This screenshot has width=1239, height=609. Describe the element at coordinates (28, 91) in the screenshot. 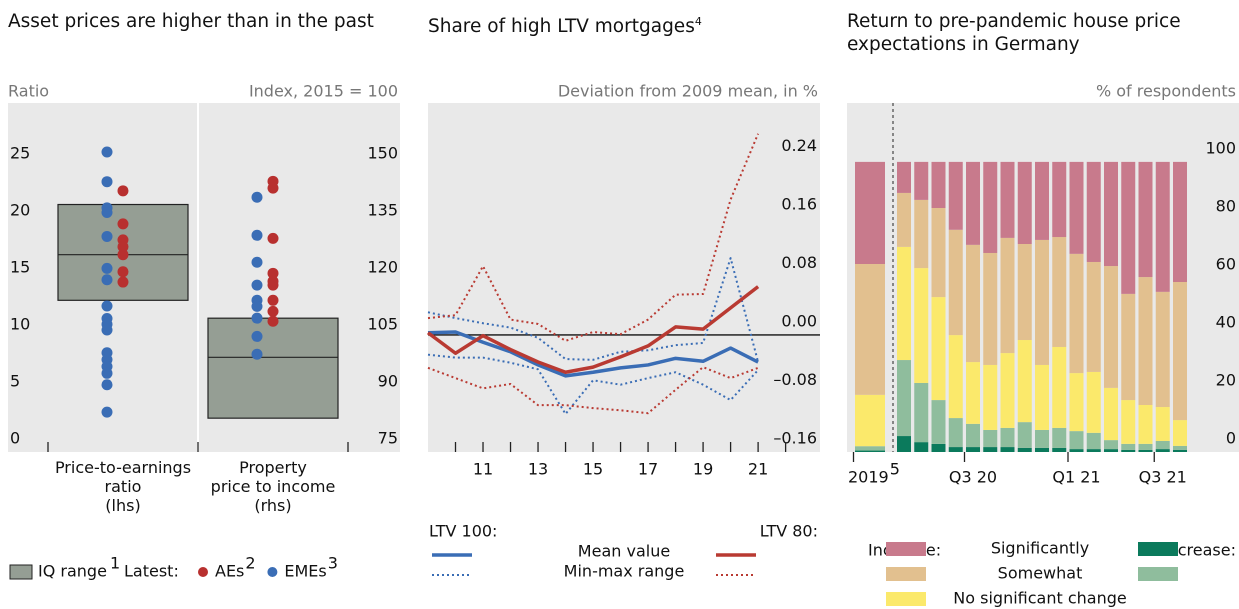

I see `y-axis-label: Ratio` at that location.